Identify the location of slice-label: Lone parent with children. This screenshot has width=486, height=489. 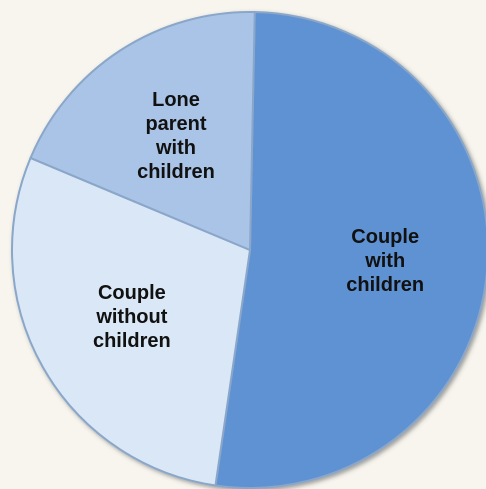
(176, 136).